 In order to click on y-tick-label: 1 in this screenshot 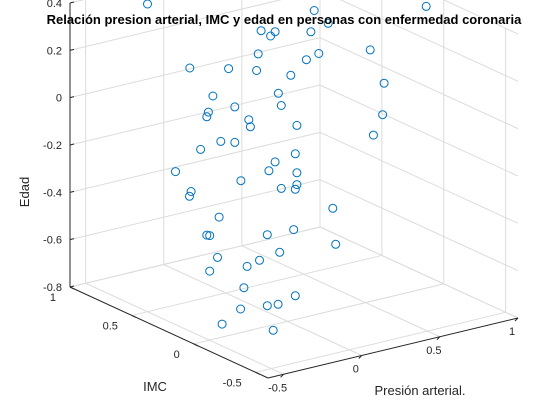, I will do `click(53, 298)`.